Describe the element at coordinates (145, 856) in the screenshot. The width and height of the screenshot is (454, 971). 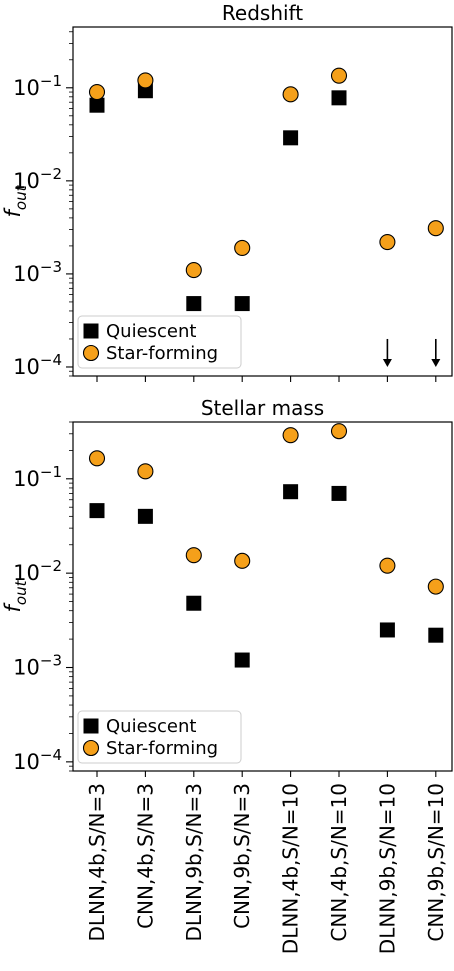
I see `x-tick-label: CNN,4b,S/N=3` at that location.